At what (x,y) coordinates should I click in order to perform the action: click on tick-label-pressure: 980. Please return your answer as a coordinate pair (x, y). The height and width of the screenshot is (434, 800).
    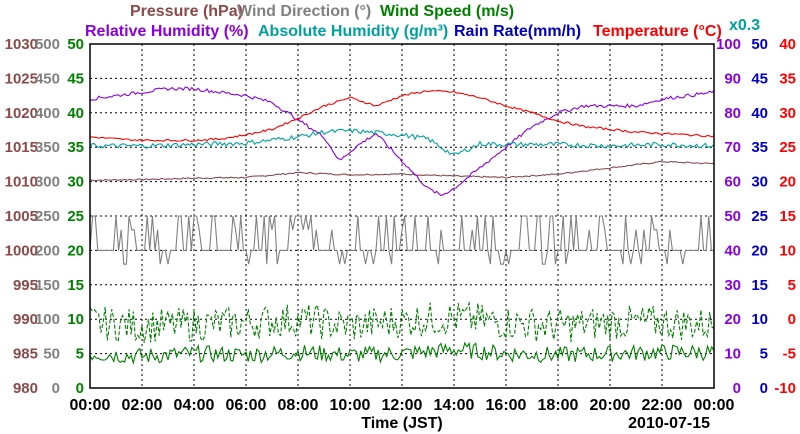
    Looking at the image, I should click on (25, 388).